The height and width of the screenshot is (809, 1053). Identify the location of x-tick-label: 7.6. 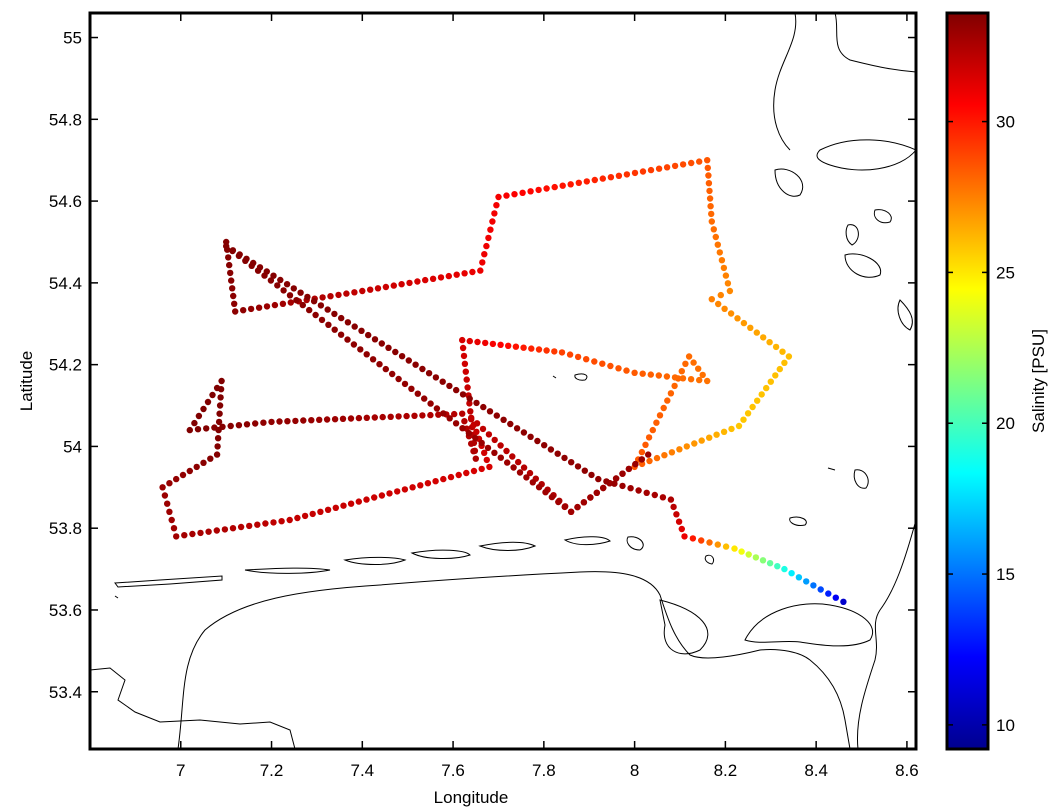
(453, 770).